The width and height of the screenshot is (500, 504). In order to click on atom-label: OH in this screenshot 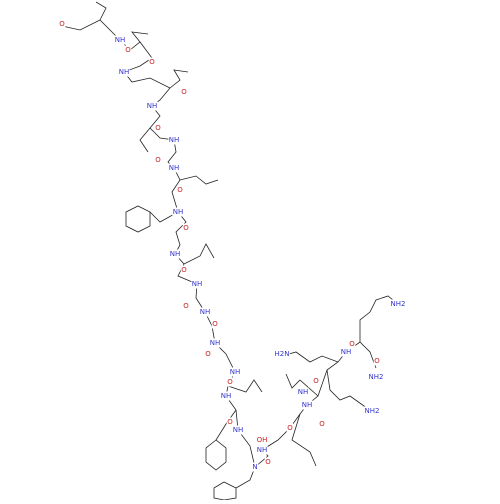, I will do `click(262, 440)`.